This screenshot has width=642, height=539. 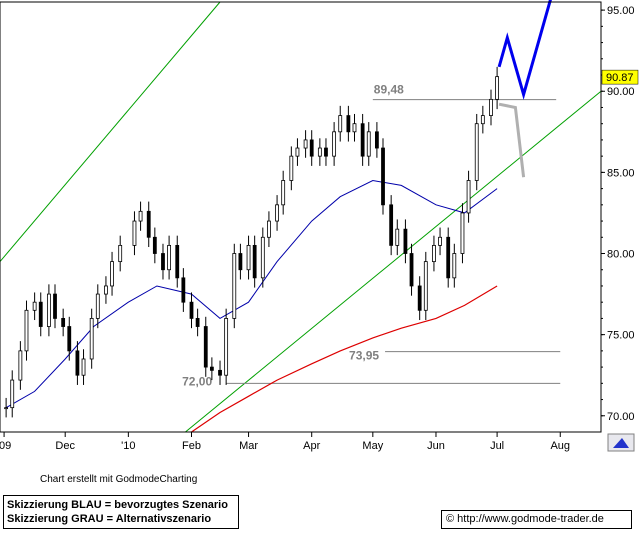 What do you see at coordinates (621, 417) in the screenshot?
I see `y-tick-label: 70.00` at bounding box center [621, 417].